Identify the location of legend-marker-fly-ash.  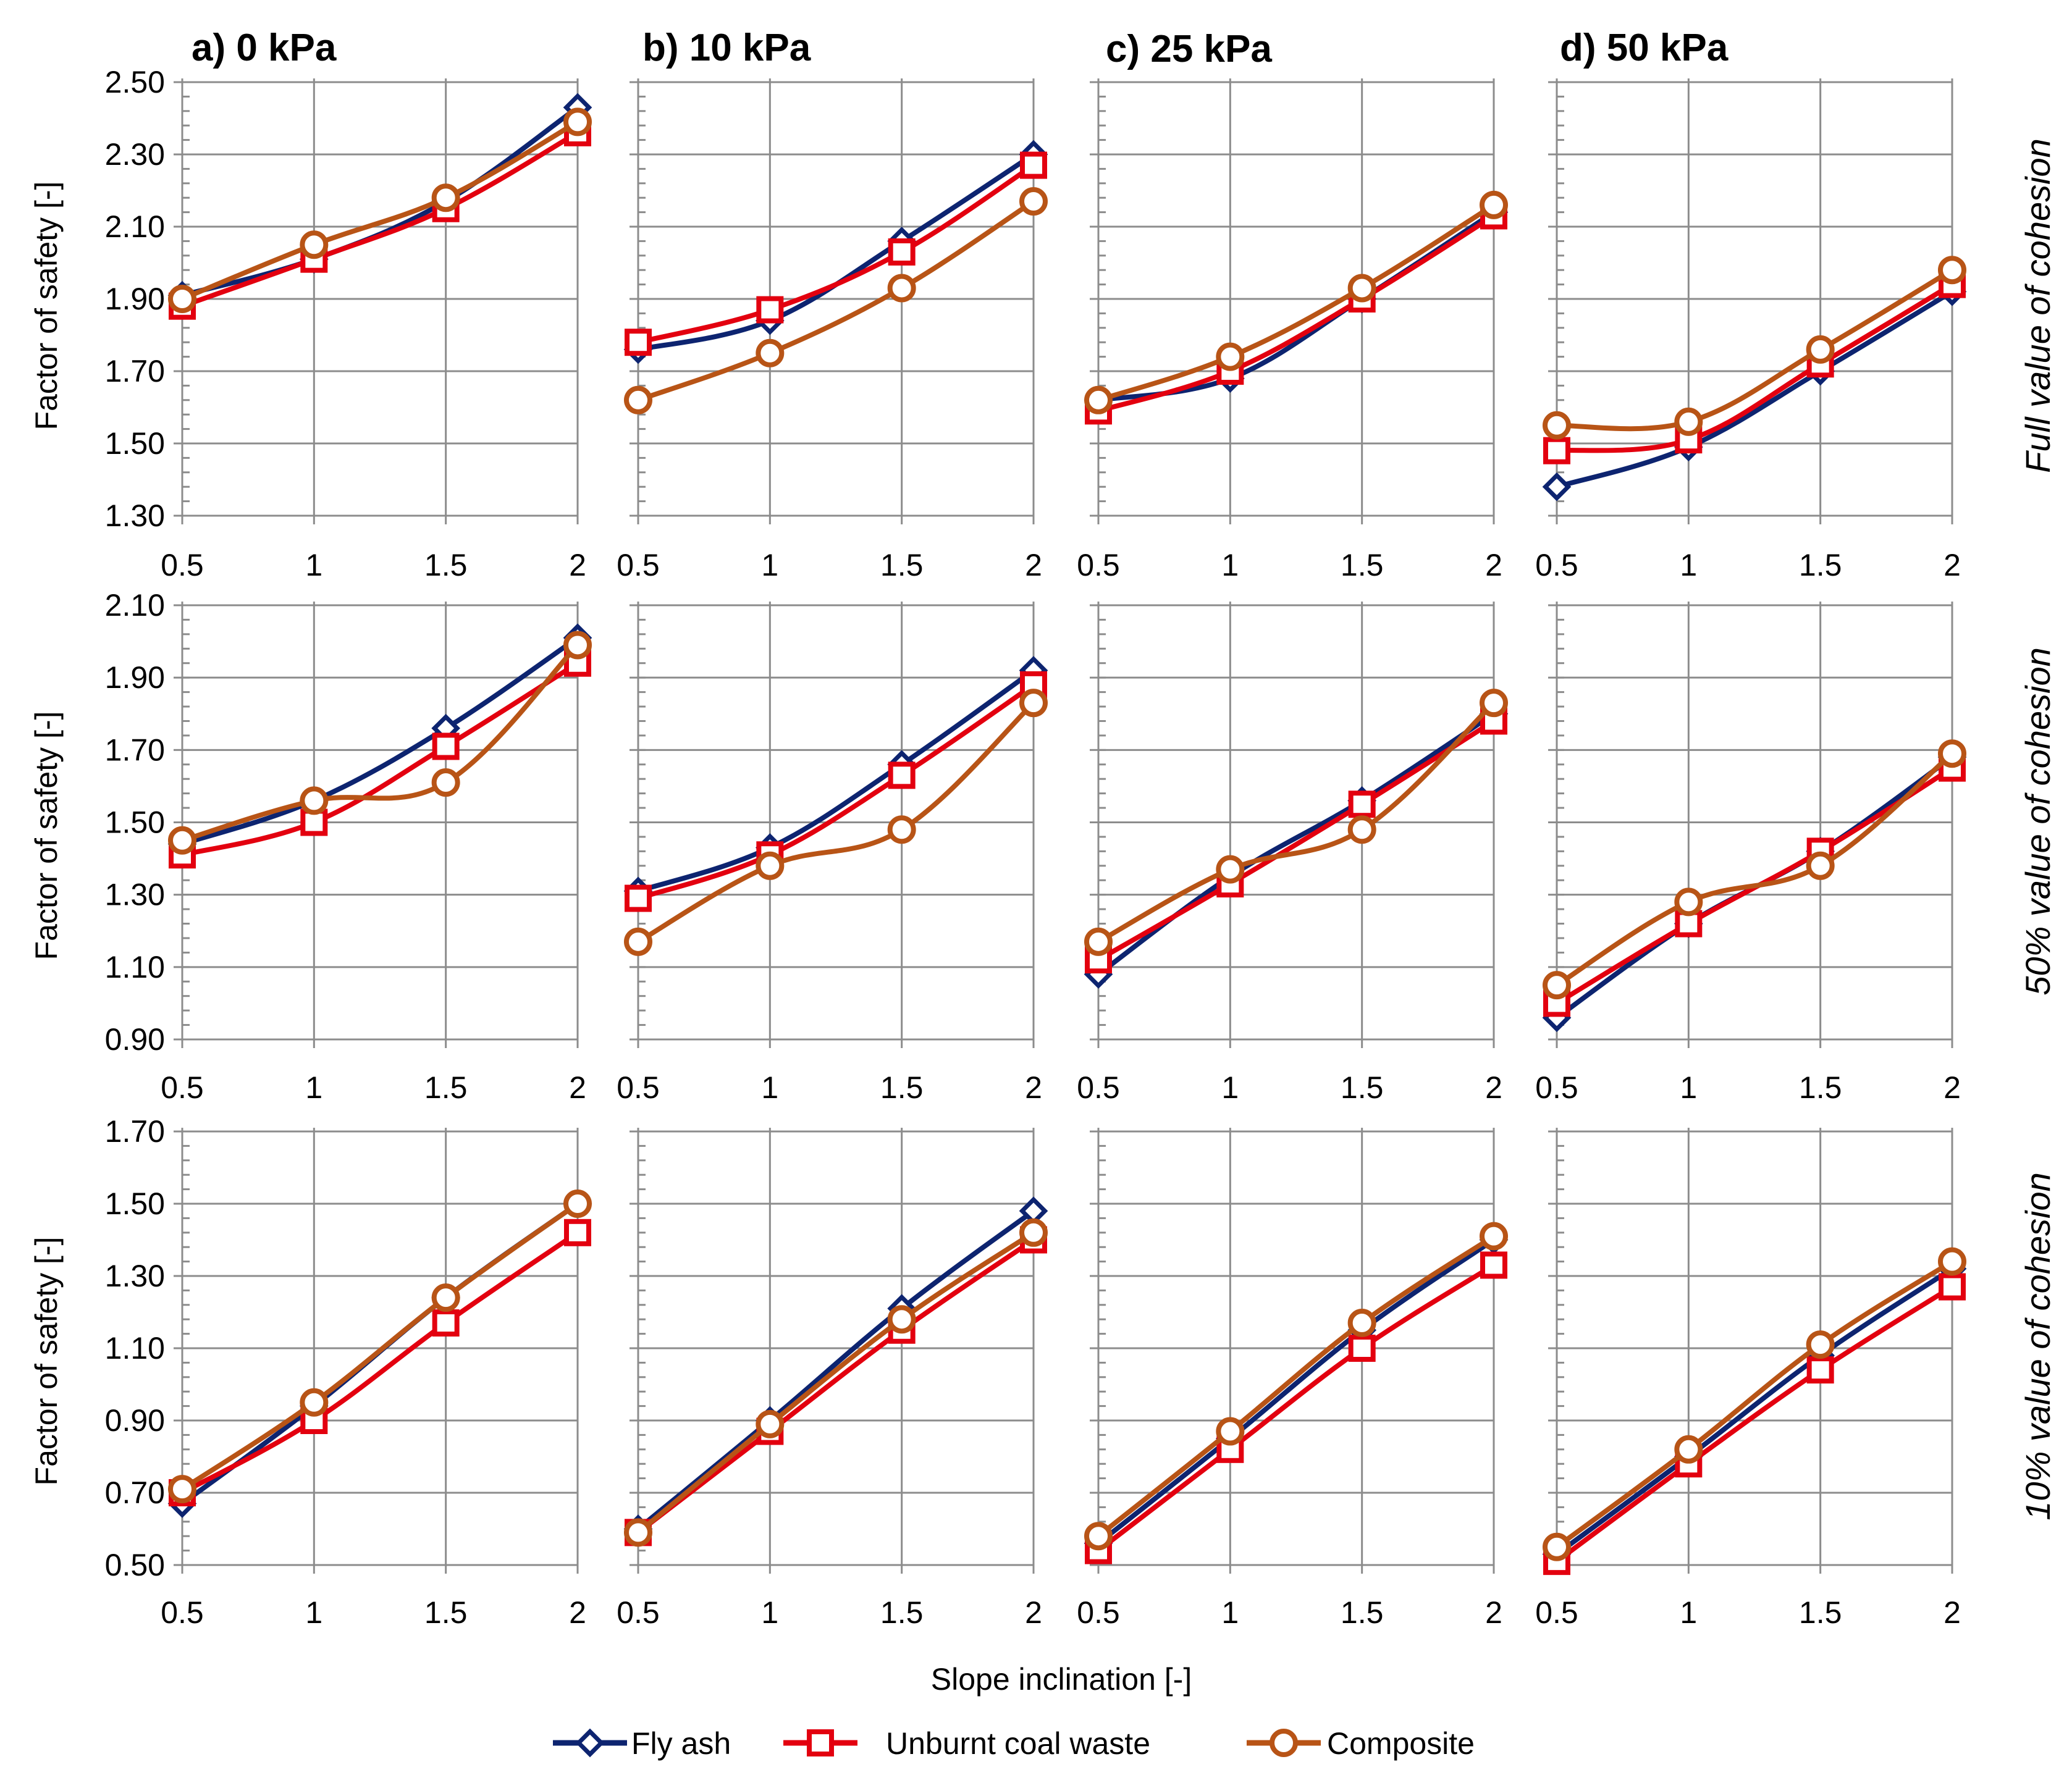
(590, 1743).